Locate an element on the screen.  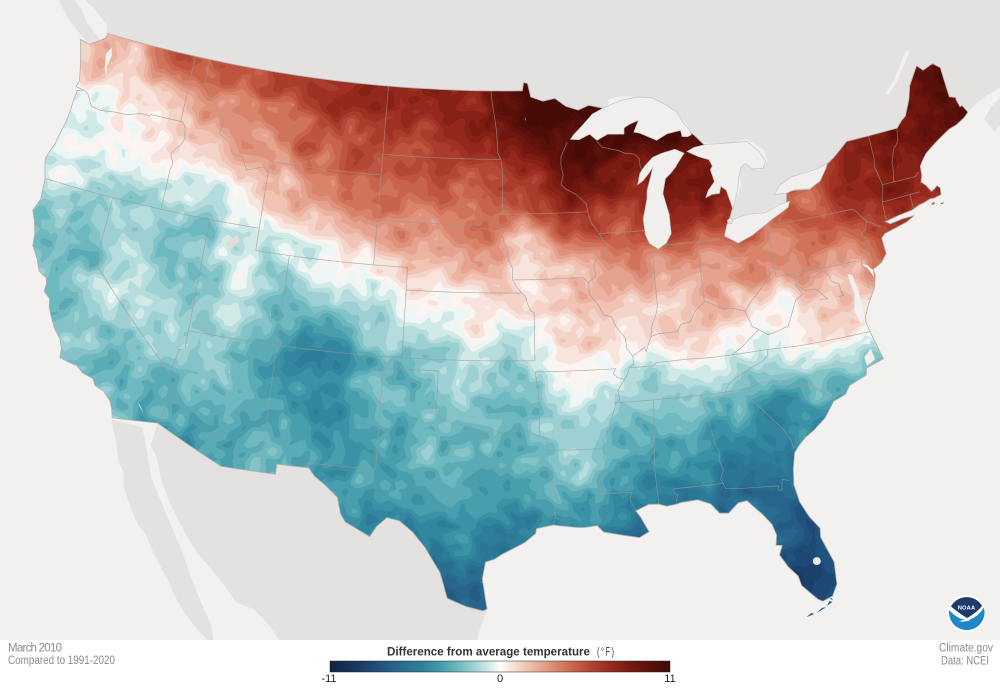
svg-text: Climate.gov is located at coordinates (966, 649).